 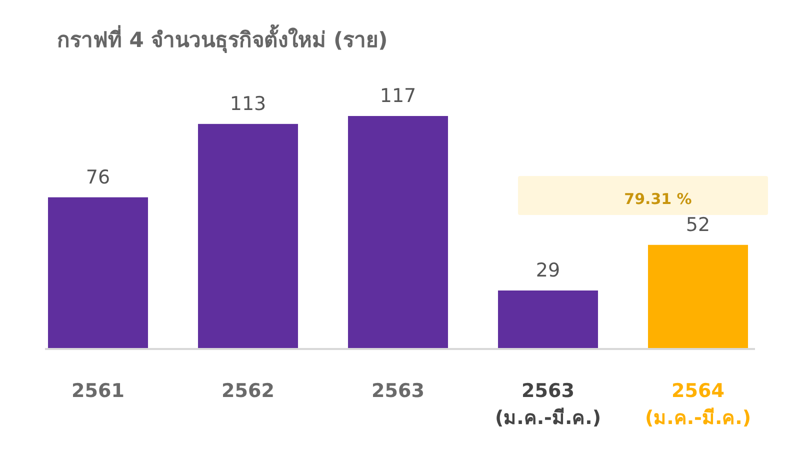 I want to click on data-label: 52, so click(x=698, y=225).